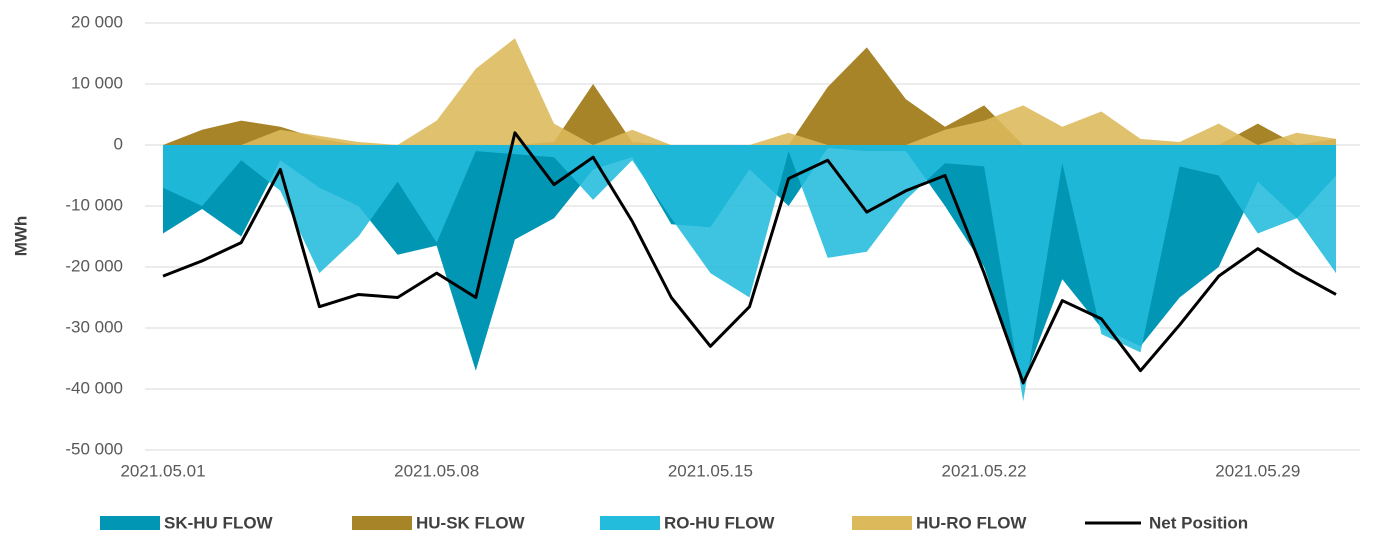  Describe the element at coordinates (719, 522) in the screenshot. I see `legend-text: RO-HU FLOW` at that location.